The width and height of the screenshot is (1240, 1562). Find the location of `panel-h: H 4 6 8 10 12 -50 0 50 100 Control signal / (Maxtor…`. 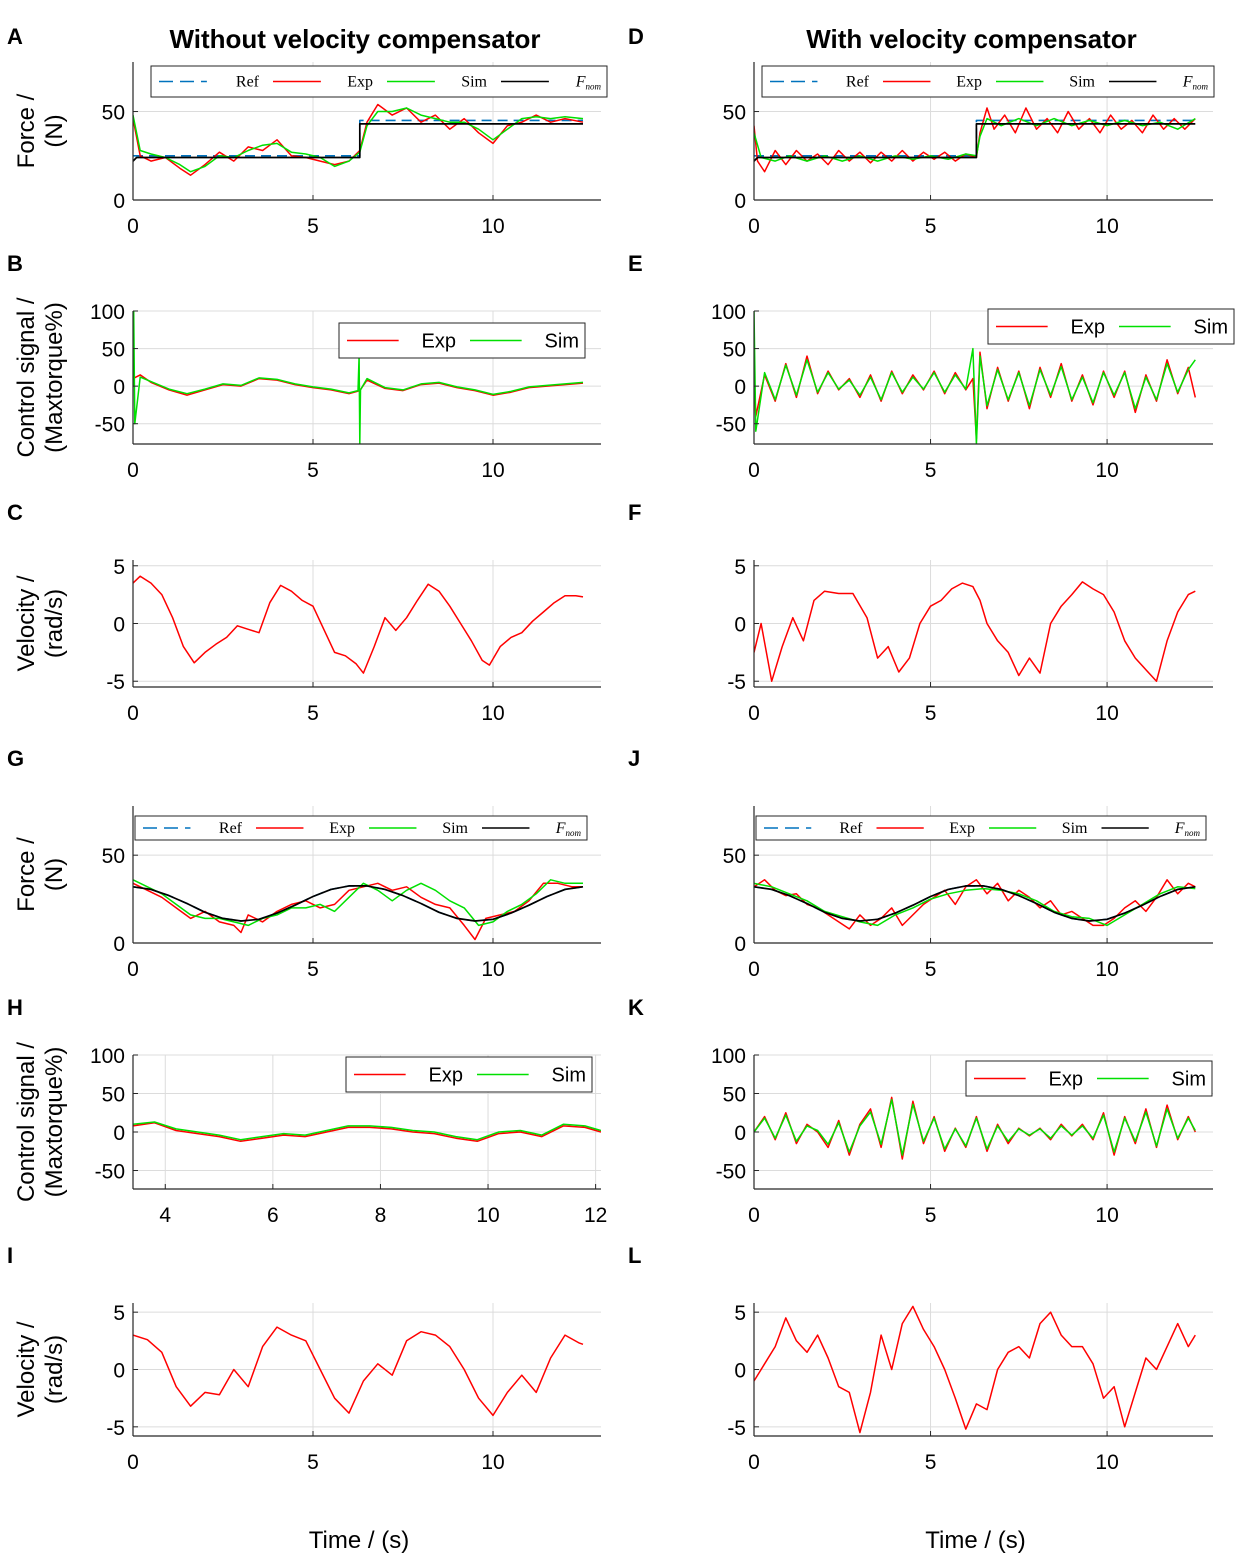

panel-h: H 4 6 8 10 12 -50 0 50 100 Control signal / (Maxtor… is located at coordinates (307, 1111).